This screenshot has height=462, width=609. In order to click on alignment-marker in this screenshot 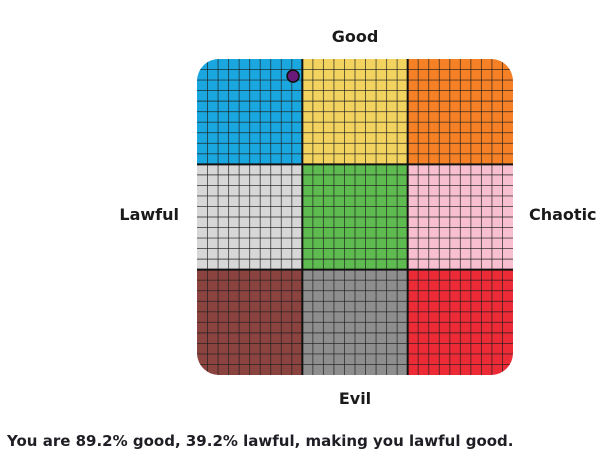, I will do `click(293, 76)`.